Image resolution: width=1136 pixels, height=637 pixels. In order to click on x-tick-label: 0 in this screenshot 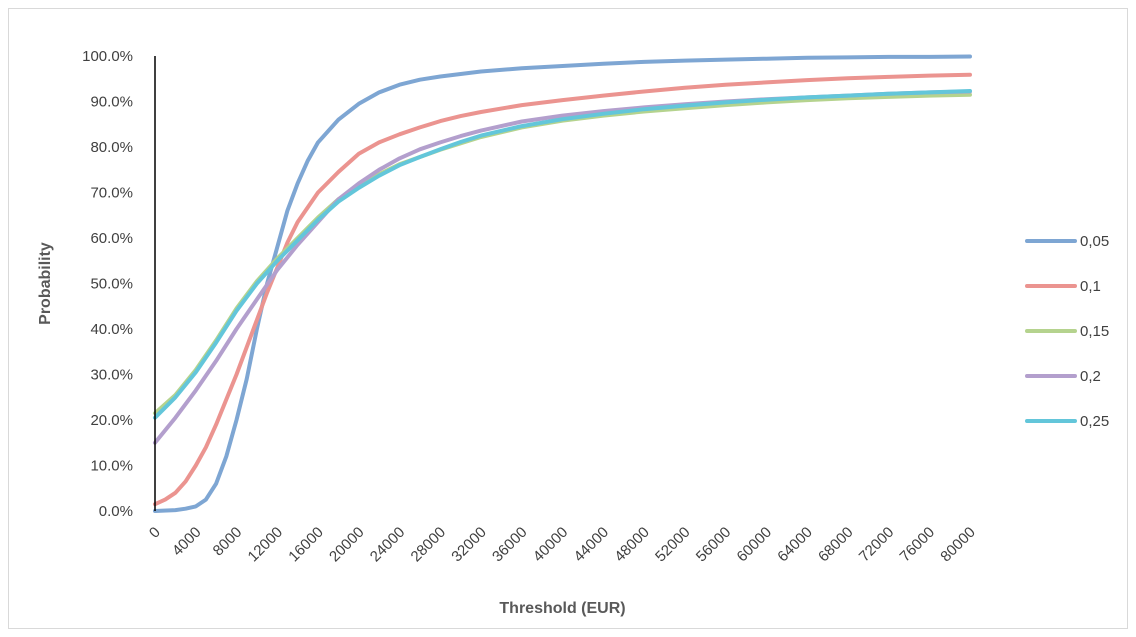, I will do `click(155, 533)`.